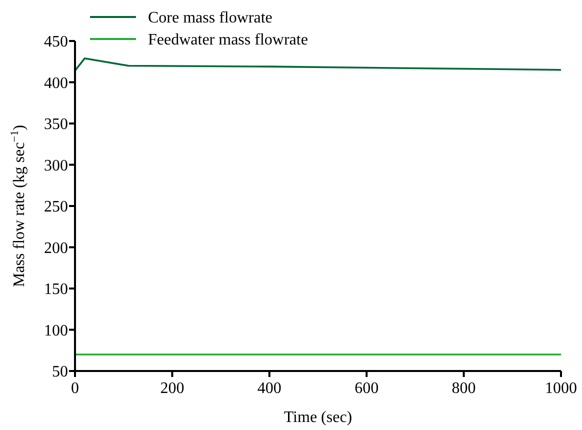 The width and height of the screenshot is (582, 430). What do you see at coordinates (56, 207) in the screenshot?
I see `y-tick-label: 250` at bounding box center [56, 207].